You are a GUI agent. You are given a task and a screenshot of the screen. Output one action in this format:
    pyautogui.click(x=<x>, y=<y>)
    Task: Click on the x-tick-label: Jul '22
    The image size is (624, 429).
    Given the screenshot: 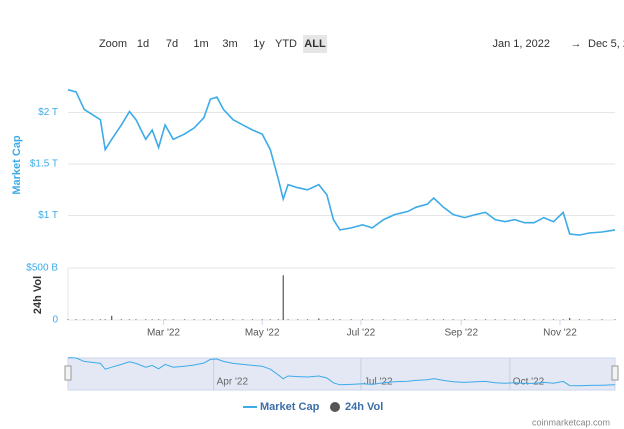 What is the action you would take?
    pyautogui.click(x=361, y=333)
    